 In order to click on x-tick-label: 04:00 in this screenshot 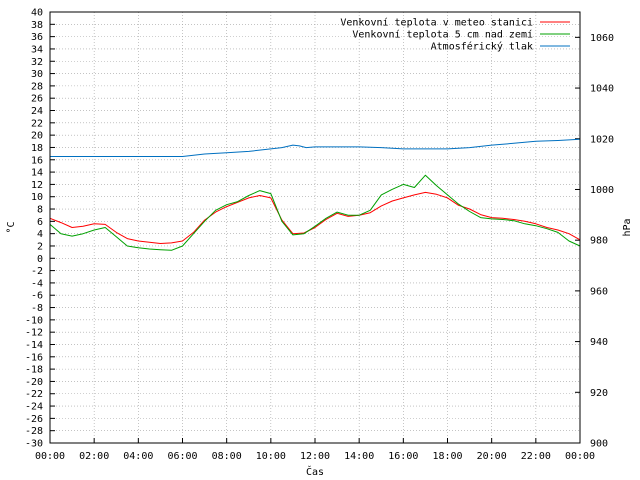, I will do `click(138, 456)`.